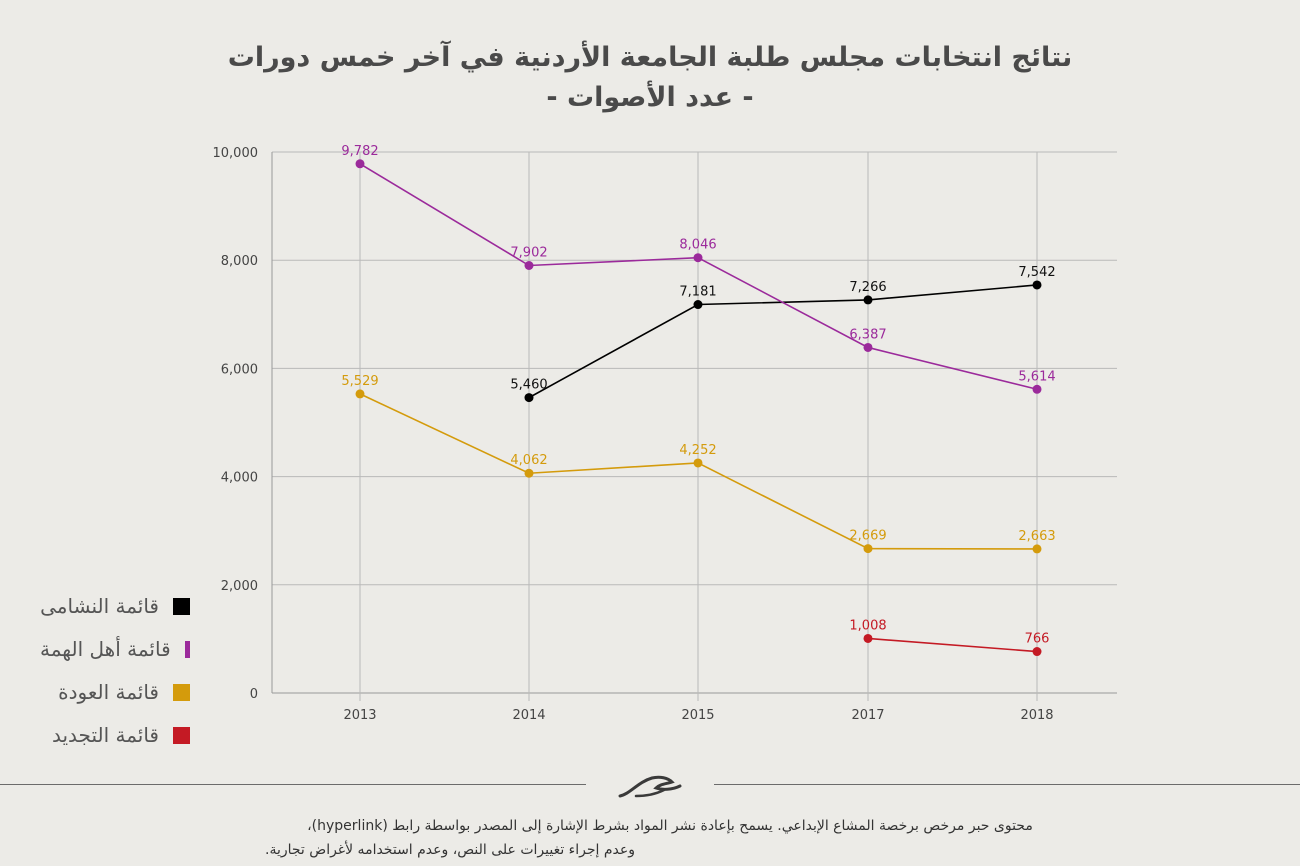  What do you see at coordinates (867, 334) in the screenshot?
I see `data-label: 6,387` at bounding box center [867, 334].